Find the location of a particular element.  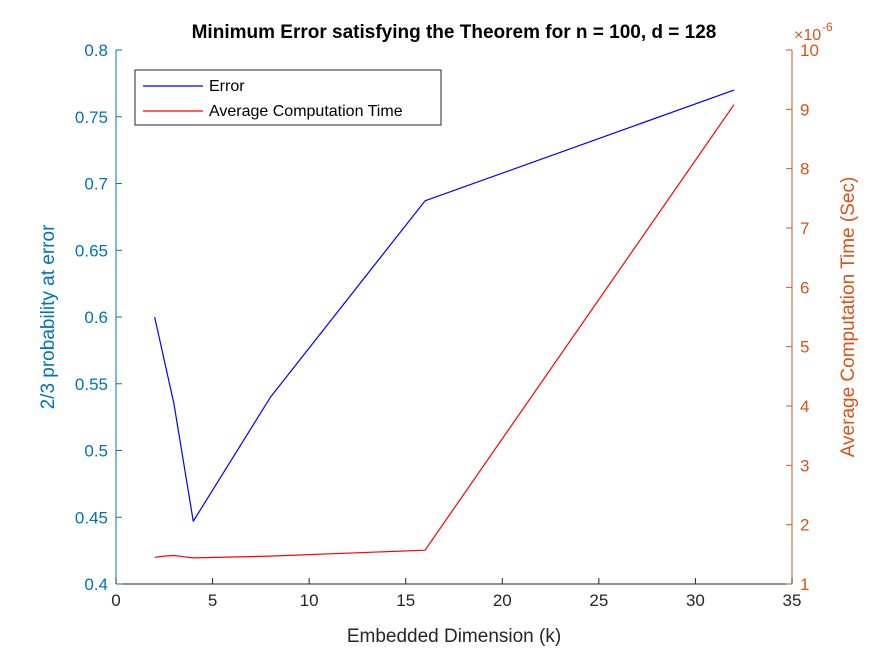

right-y-tick-label: 8 is located at coordinates (804, 169).